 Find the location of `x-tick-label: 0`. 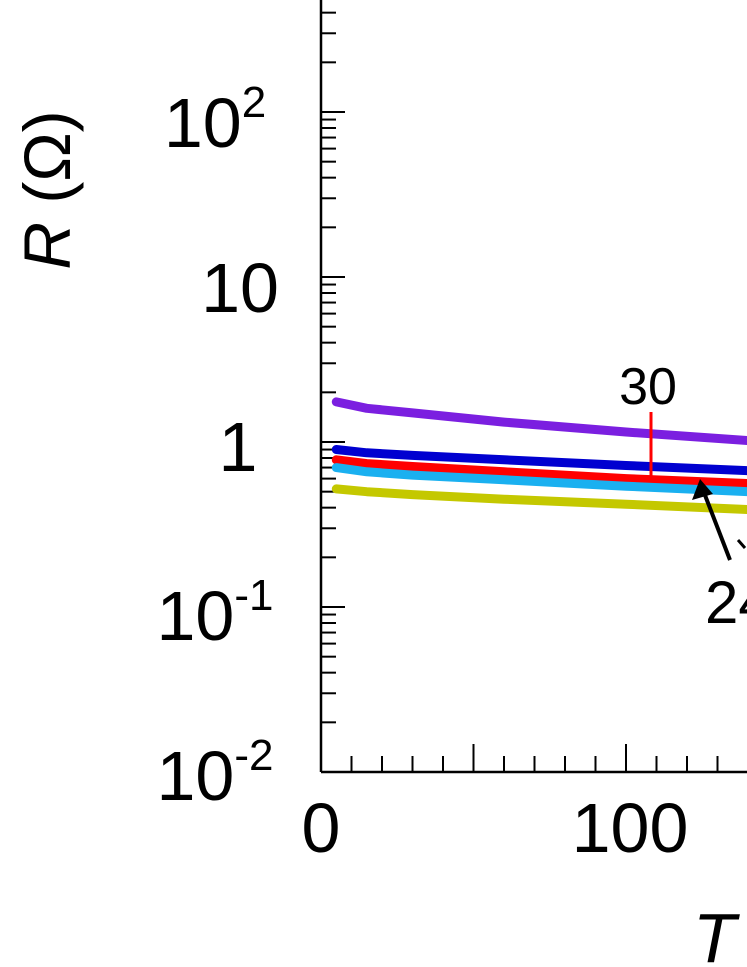

x-tick-label: 0 is located at coordinates (321, 828).